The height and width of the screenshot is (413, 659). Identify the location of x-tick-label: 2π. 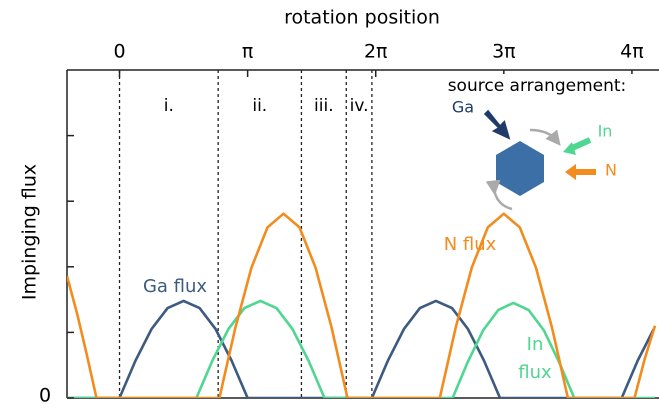
(376, 52).